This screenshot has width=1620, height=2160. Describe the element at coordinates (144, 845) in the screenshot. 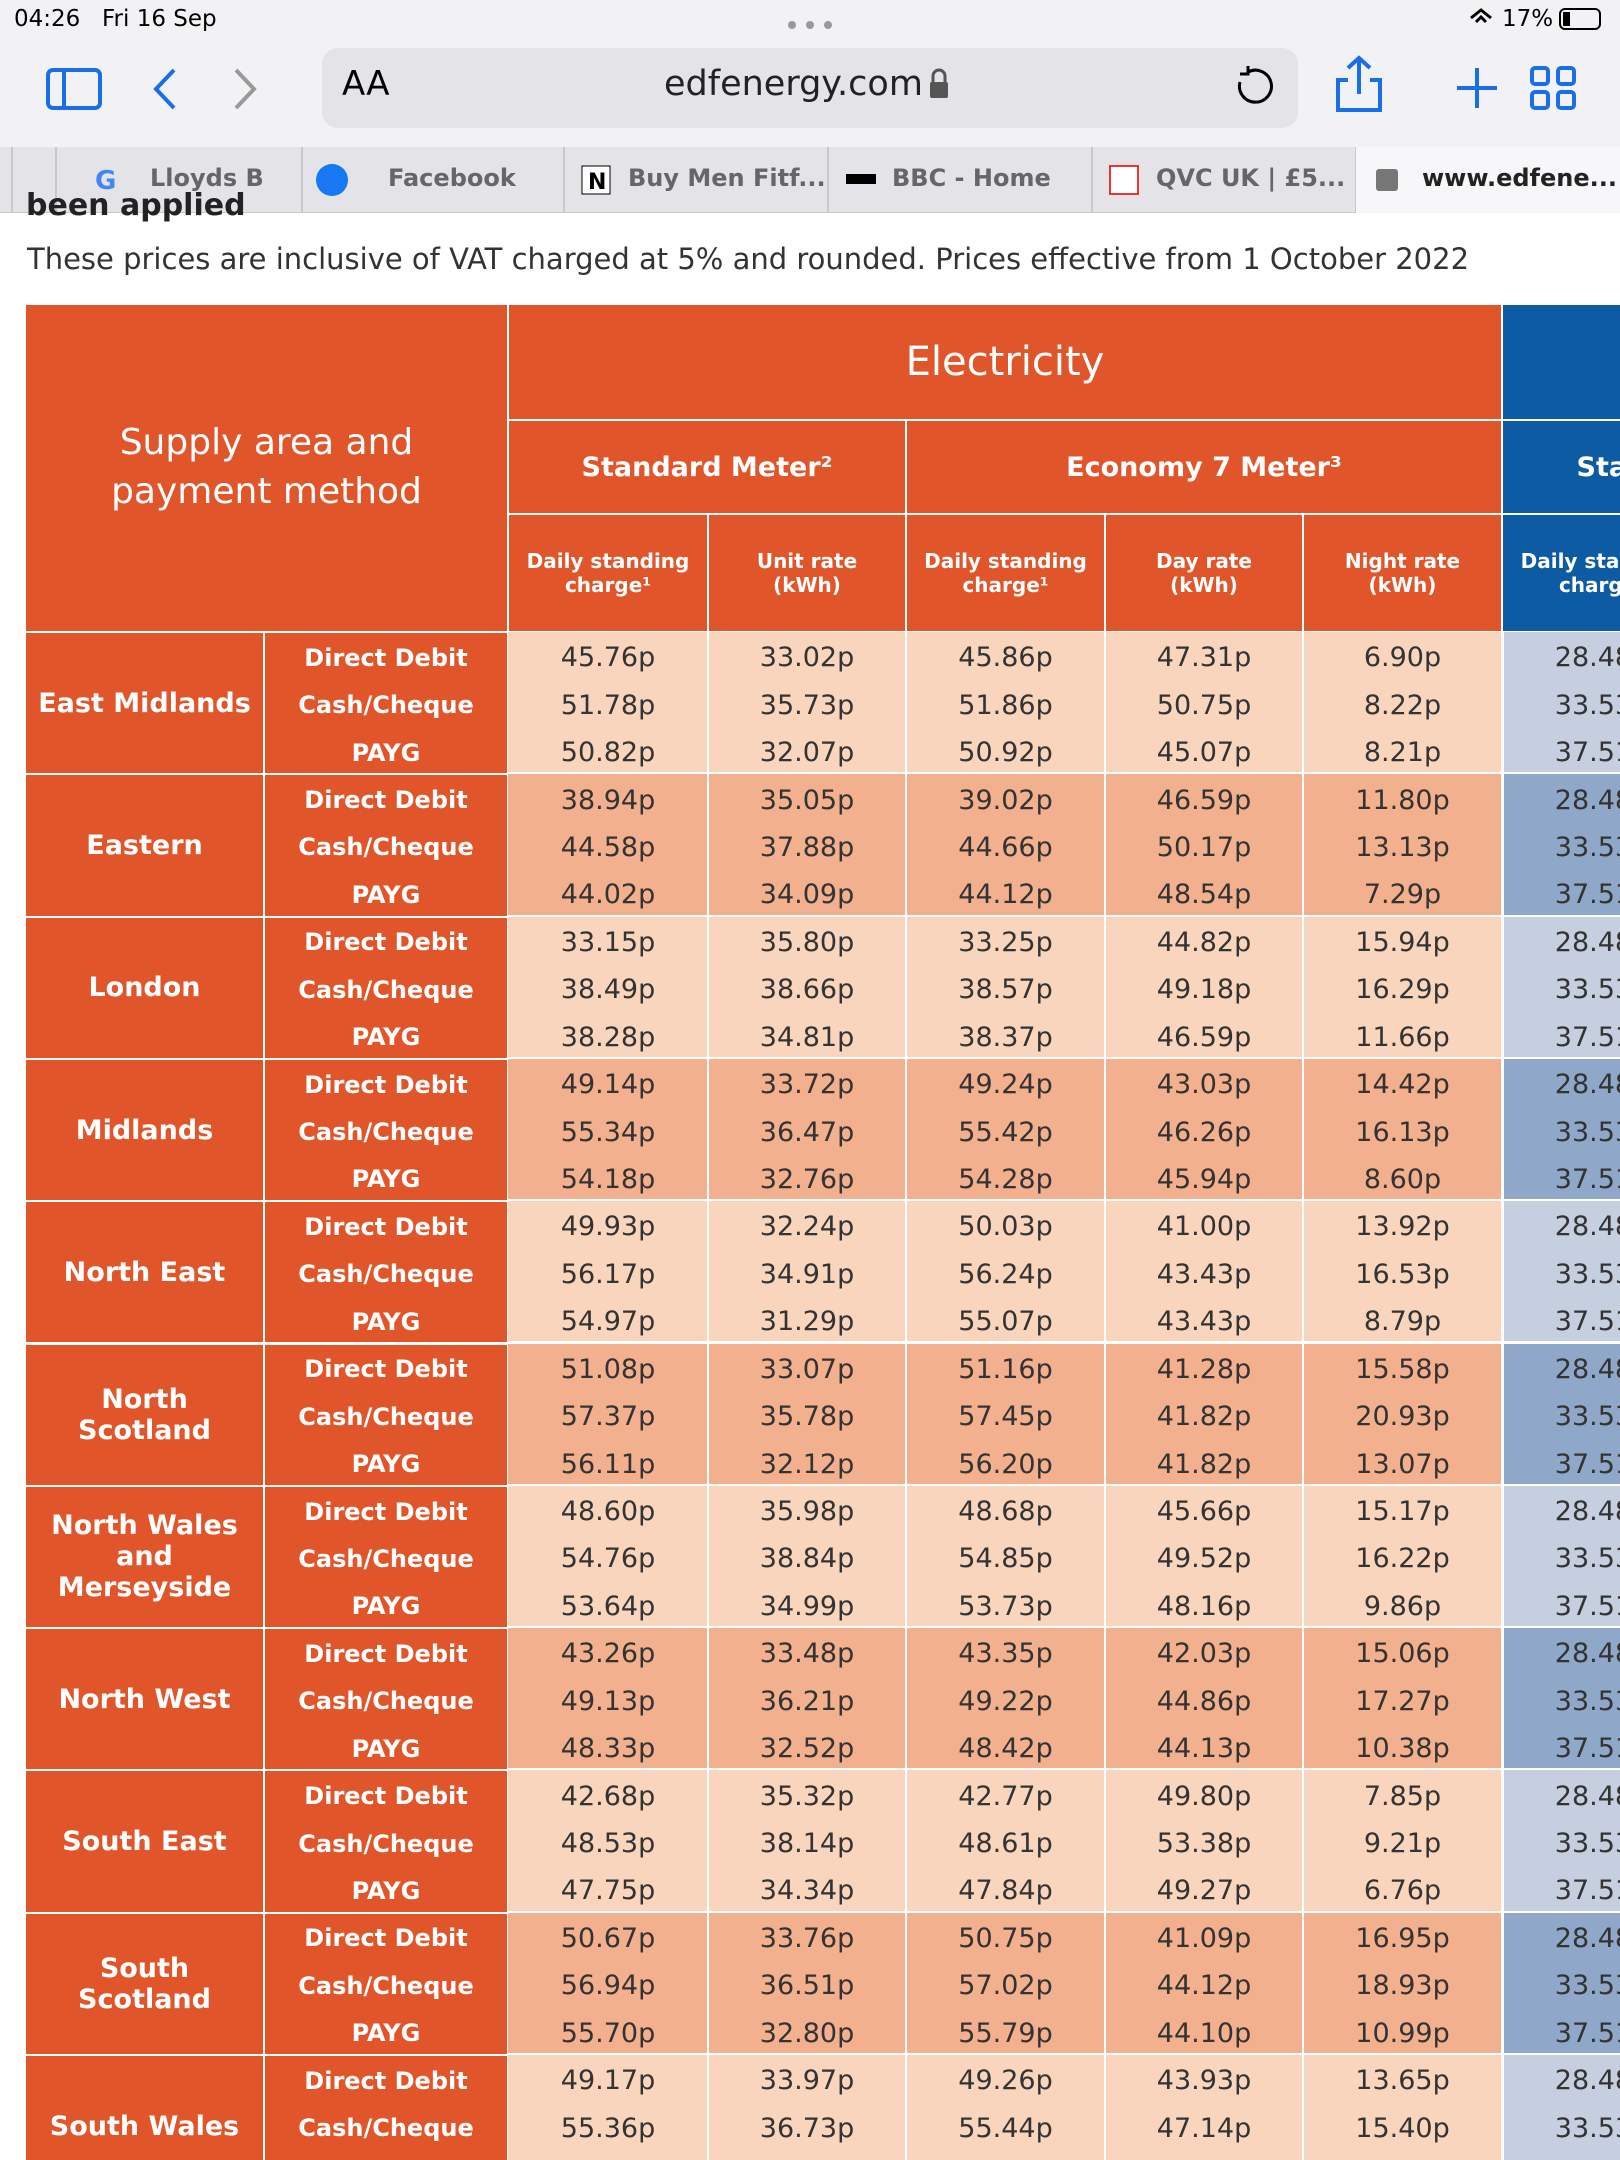

I see `region-name: Eastern` at that location.